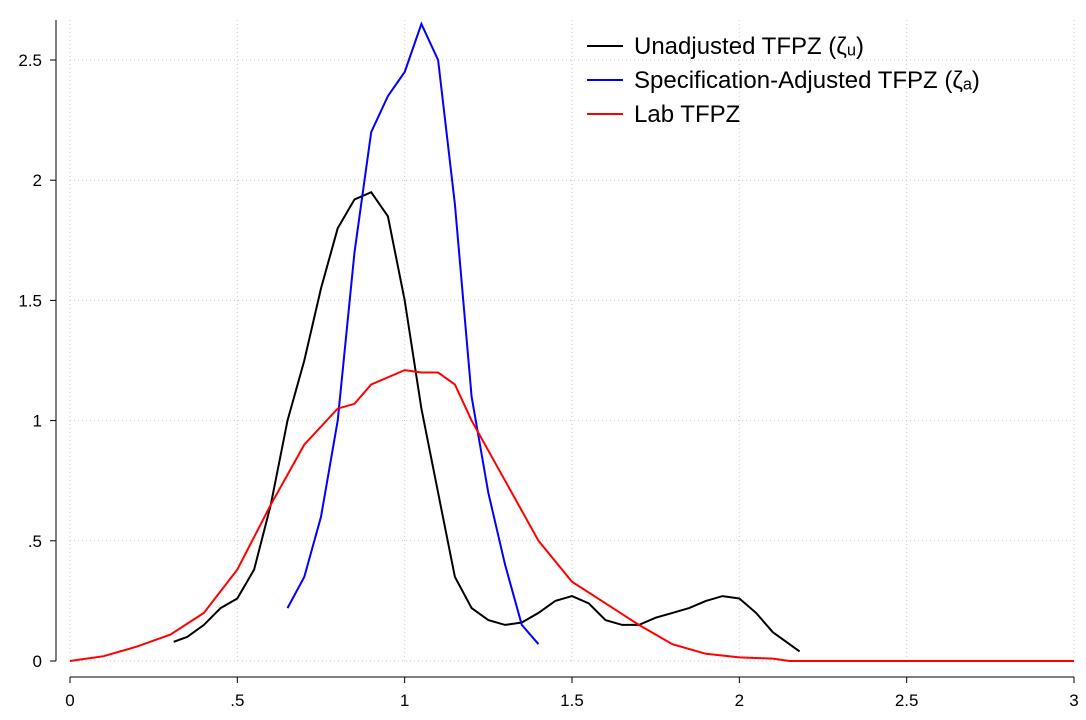 The width and height of the screenshot is (1086, 720). What do you see at coordinates (687, 114) in the screenshot?
I see `legend-label: Lab TFPZ` at bounding box center [687, 114].